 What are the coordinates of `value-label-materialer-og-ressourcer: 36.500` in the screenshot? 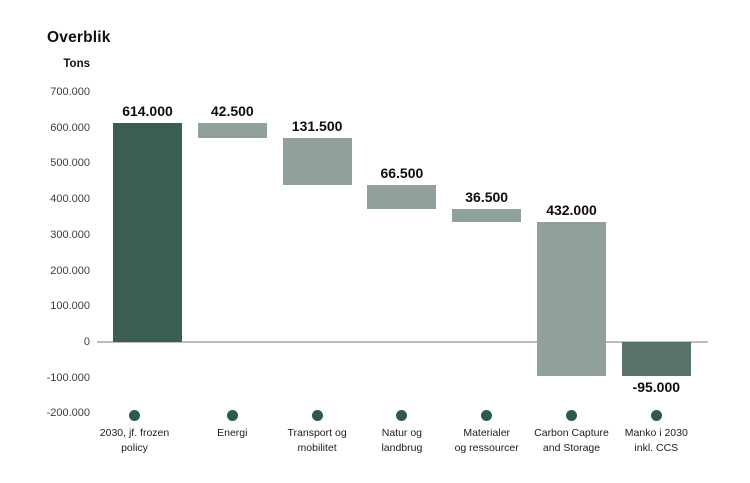 It's located at (487, 196).